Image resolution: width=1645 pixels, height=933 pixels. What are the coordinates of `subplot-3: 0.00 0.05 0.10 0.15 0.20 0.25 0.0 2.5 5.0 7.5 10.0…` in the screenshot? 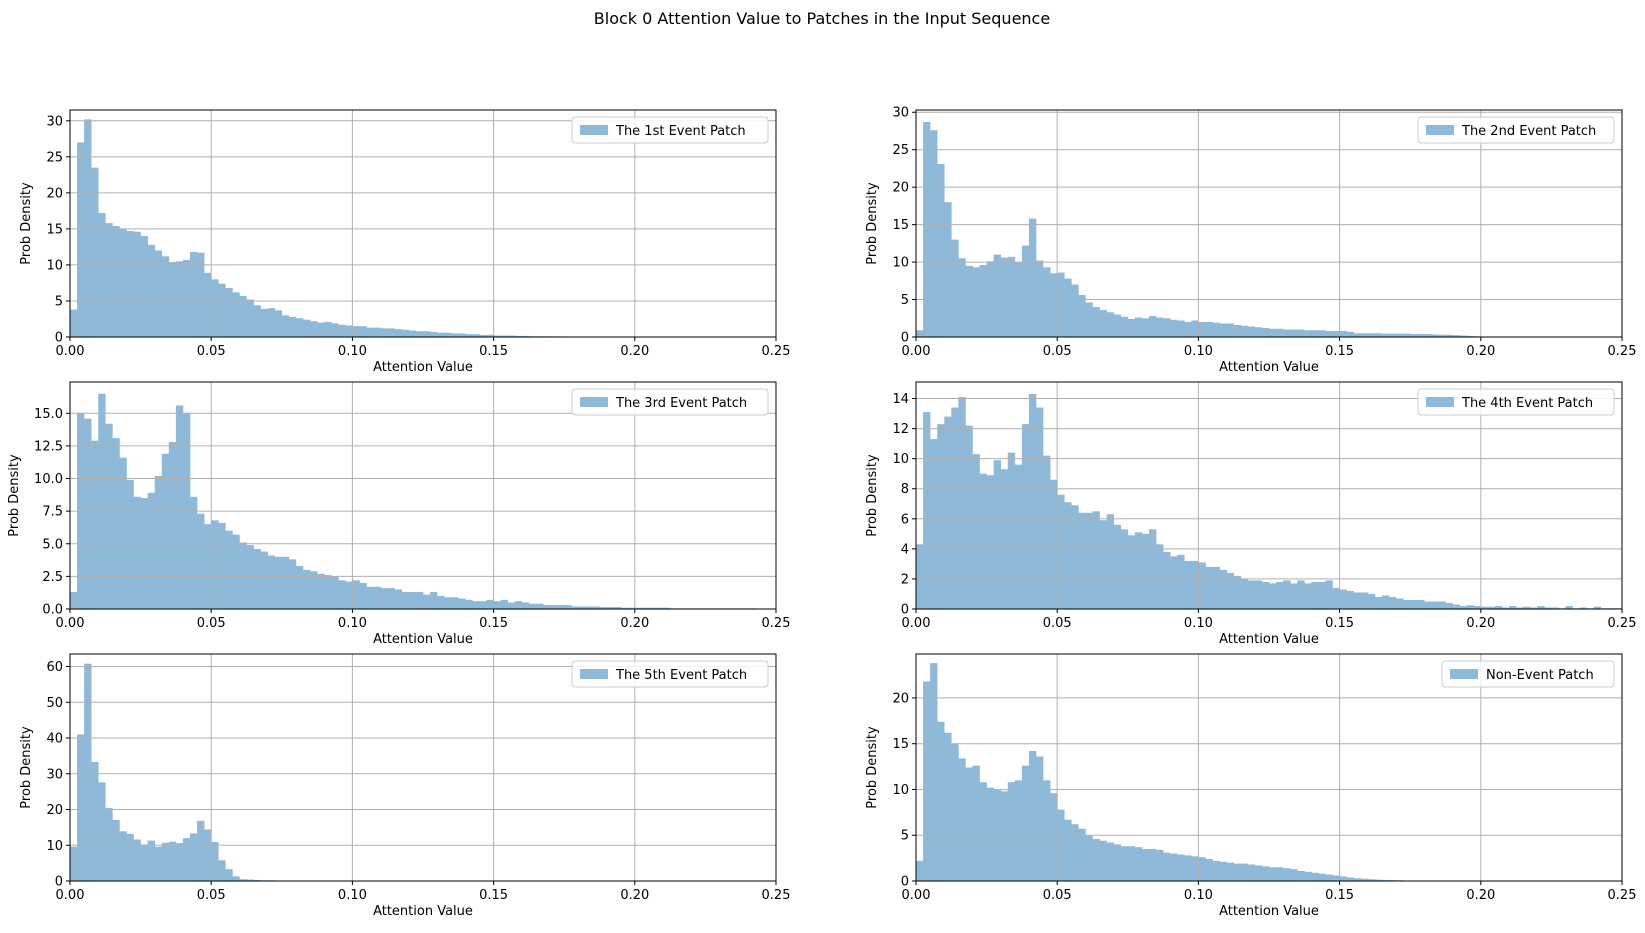 It's located at (398, 514).